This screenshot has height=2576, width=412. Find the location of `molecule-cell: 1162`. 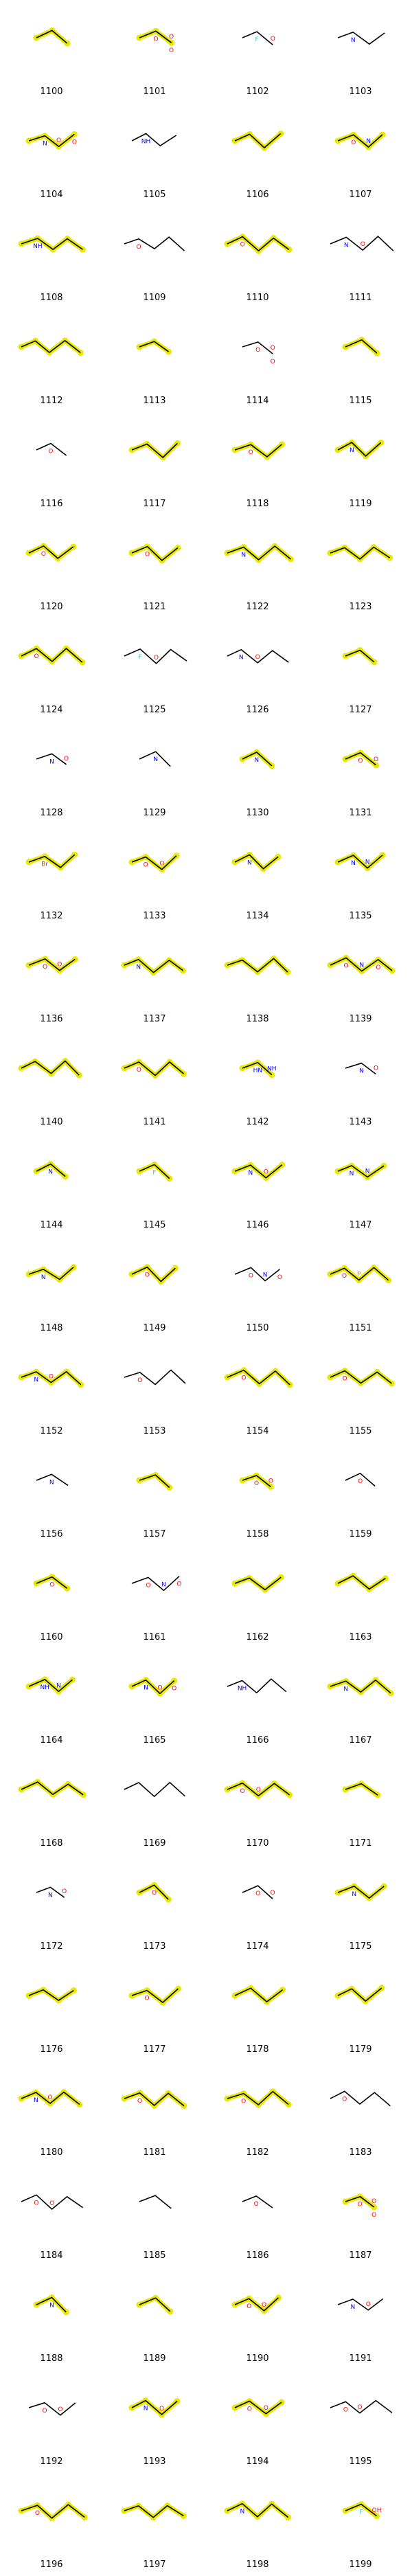

molecule-cell: 1162 is located at coordinates (257, 1597).